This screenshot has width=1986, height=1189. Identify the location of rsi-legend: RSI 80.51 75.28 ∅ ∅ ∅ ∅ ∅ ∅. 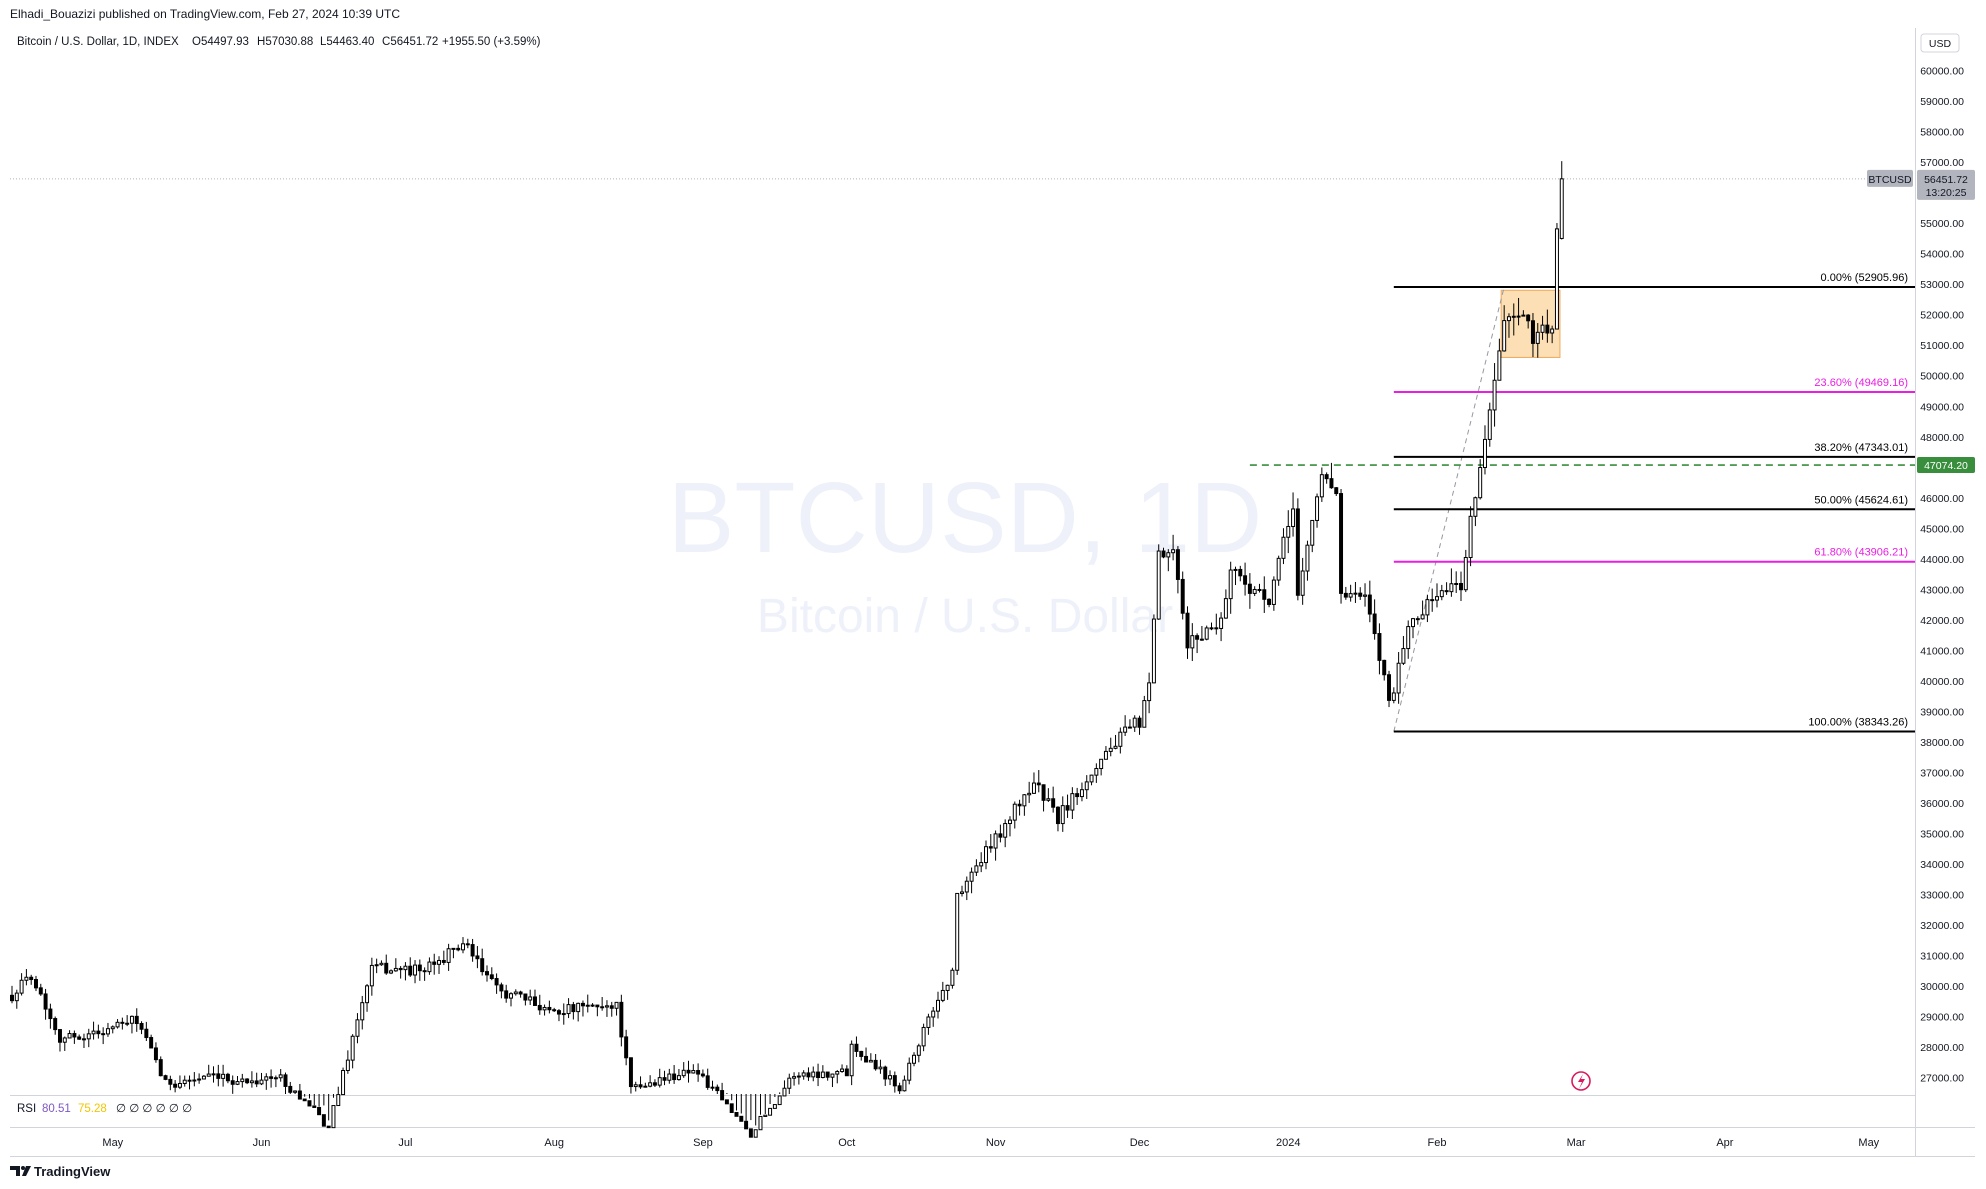
(104, 1109).